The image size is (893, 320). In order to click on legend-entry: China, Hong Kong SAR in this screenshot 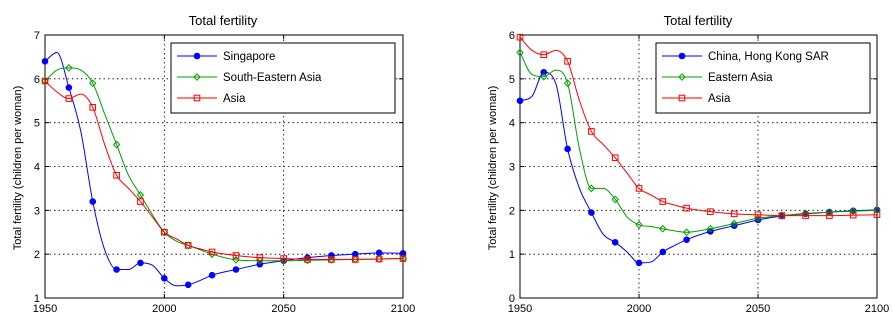, I will do `click(745, 57)`.